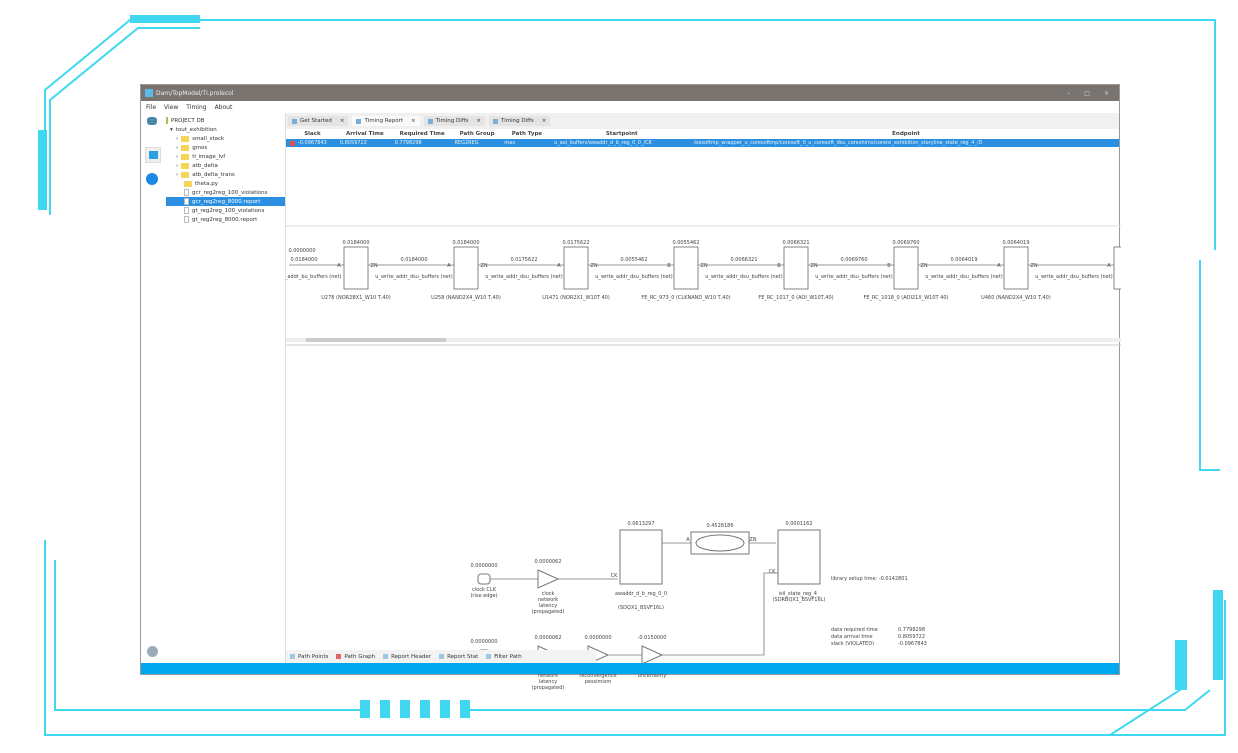 This screenshot has width=1238, height=753. I want to click on tree-item: › small_stack, so click(200, 138).